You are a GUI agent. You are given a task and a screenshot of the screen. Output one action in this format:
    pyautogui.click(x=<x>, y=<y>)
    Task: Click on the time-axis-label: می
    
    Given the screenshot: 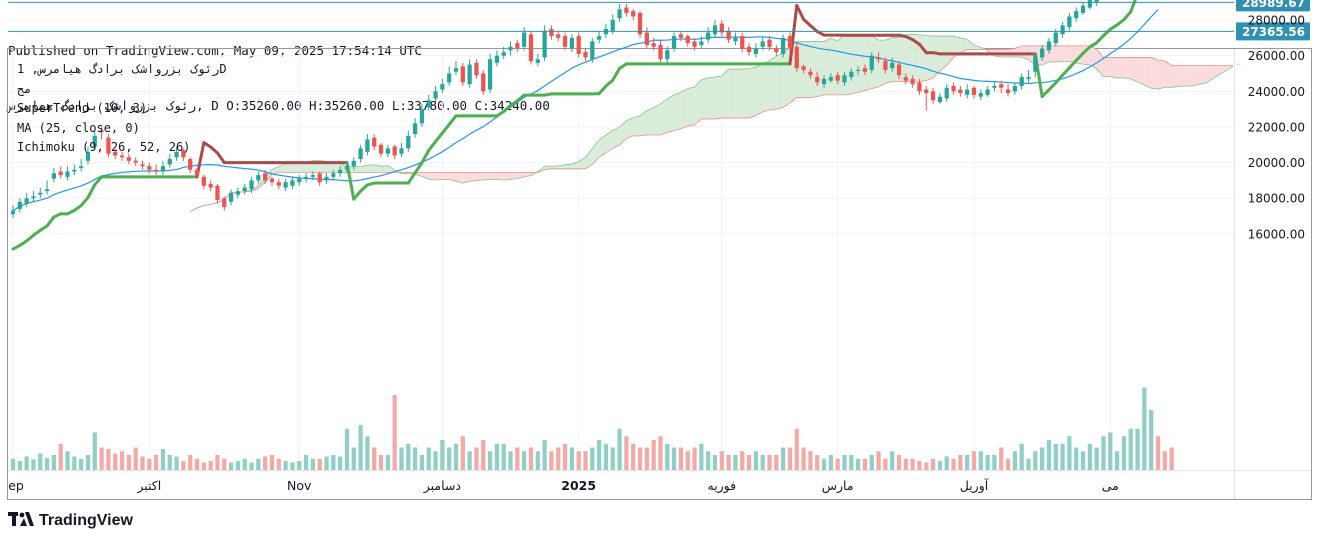 What is the action you would take?
    pyautogui.click(x=1110, y=485)
    